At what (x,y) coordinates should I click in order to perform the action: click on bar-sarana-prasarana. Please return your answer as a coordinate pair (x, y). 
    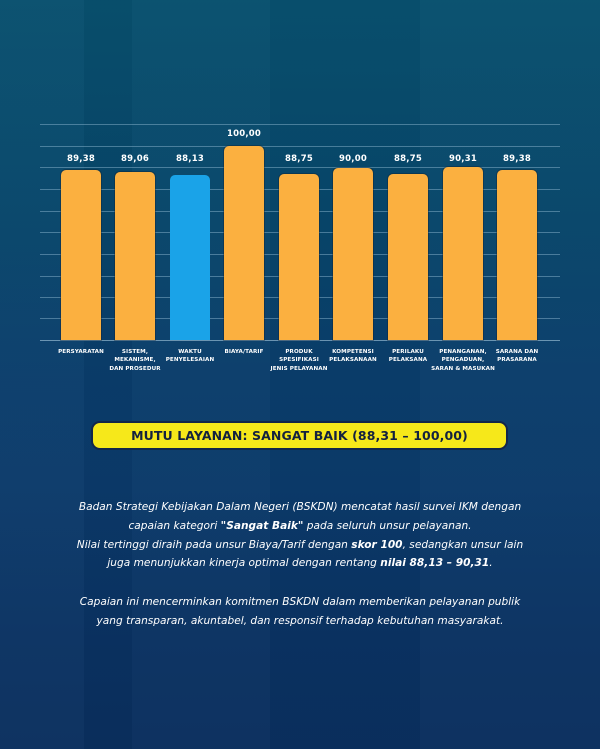
    Looking at the image, I should click on (517, 255).